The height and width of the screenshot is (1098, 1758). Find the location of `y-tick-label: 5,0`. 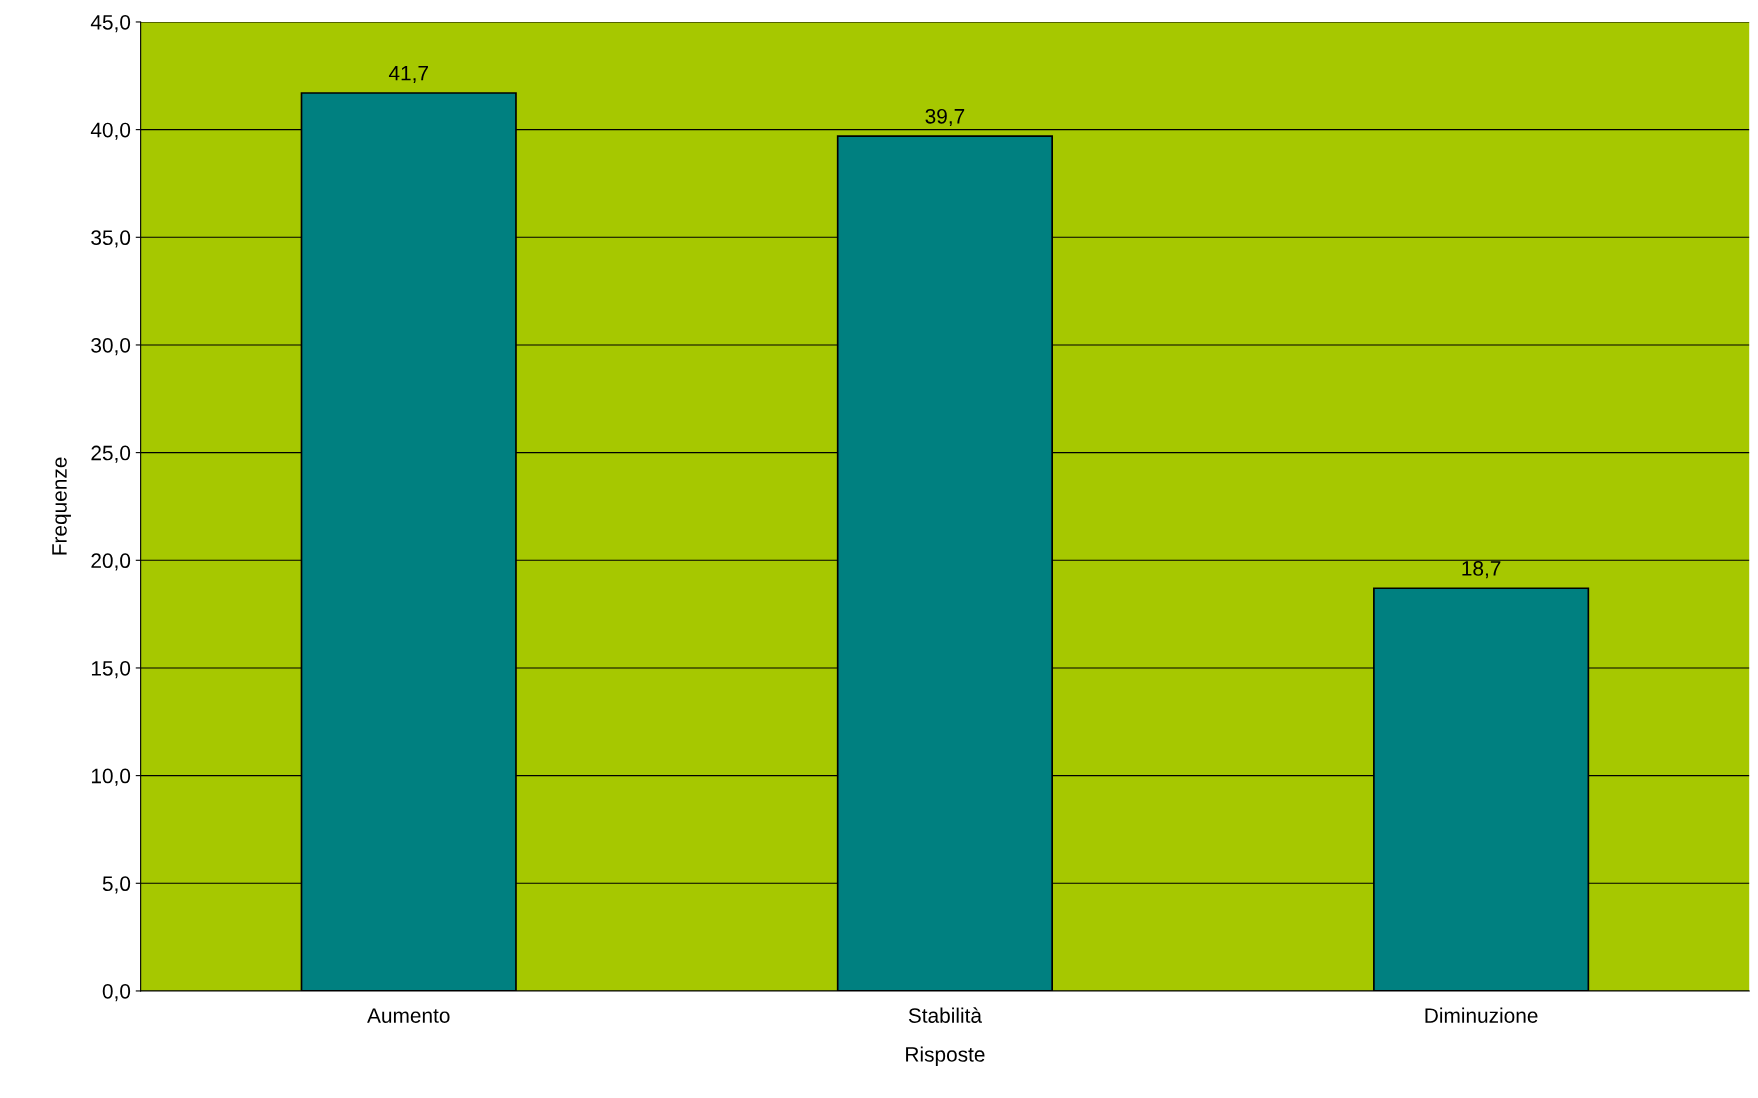

y-tick-label: 5,0 is located at coordinates (116, 885).